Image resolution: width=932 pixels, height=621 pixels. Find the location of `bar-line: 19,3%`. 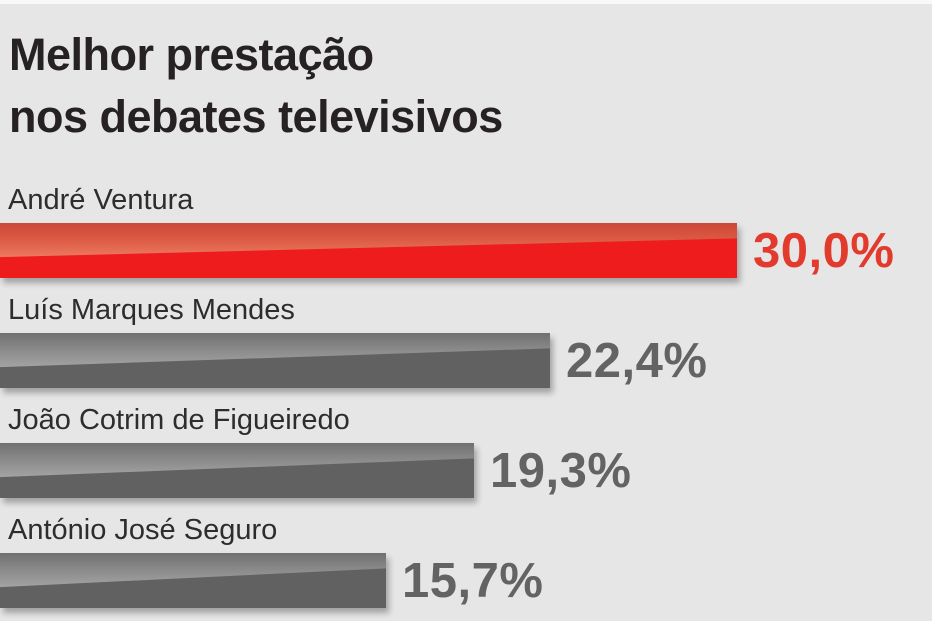

bar-line: 19,3% is located at coordinates (466, 470).